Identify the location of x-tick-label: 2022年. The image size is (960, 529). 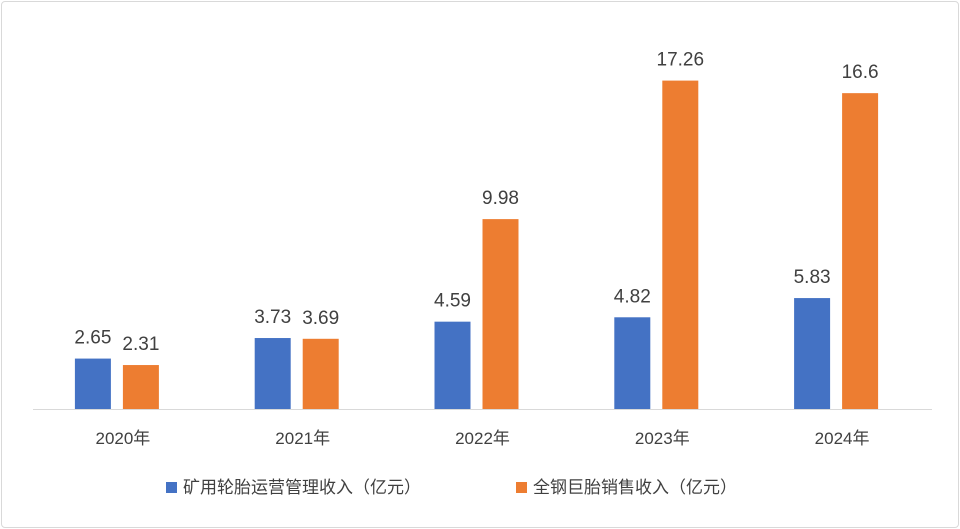
(482, 438).